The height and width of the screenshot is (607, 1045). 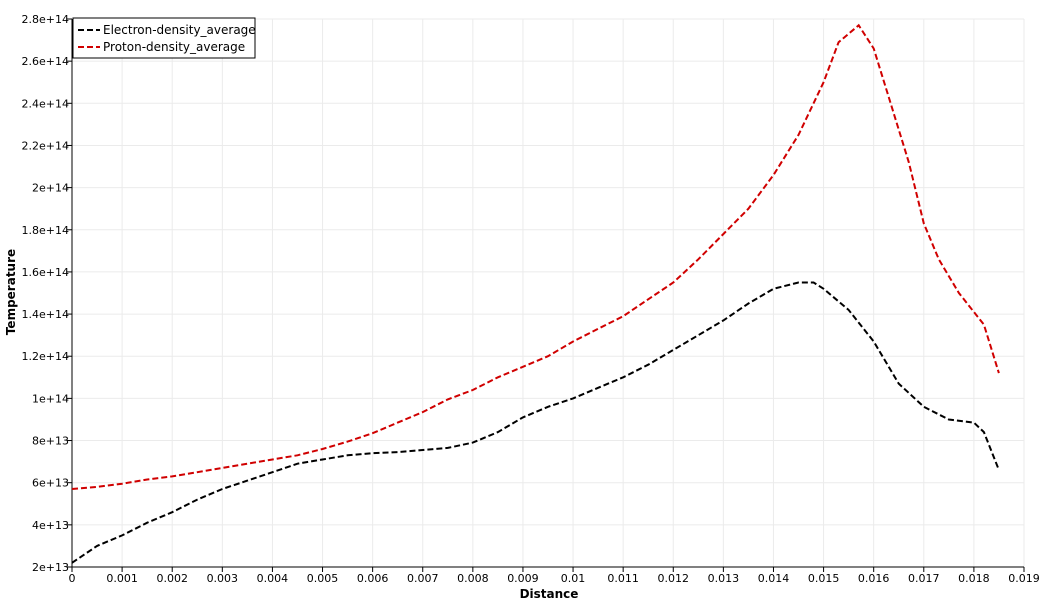 I want to click on x-tick-label: 0.003, so click(x=223, y=578).